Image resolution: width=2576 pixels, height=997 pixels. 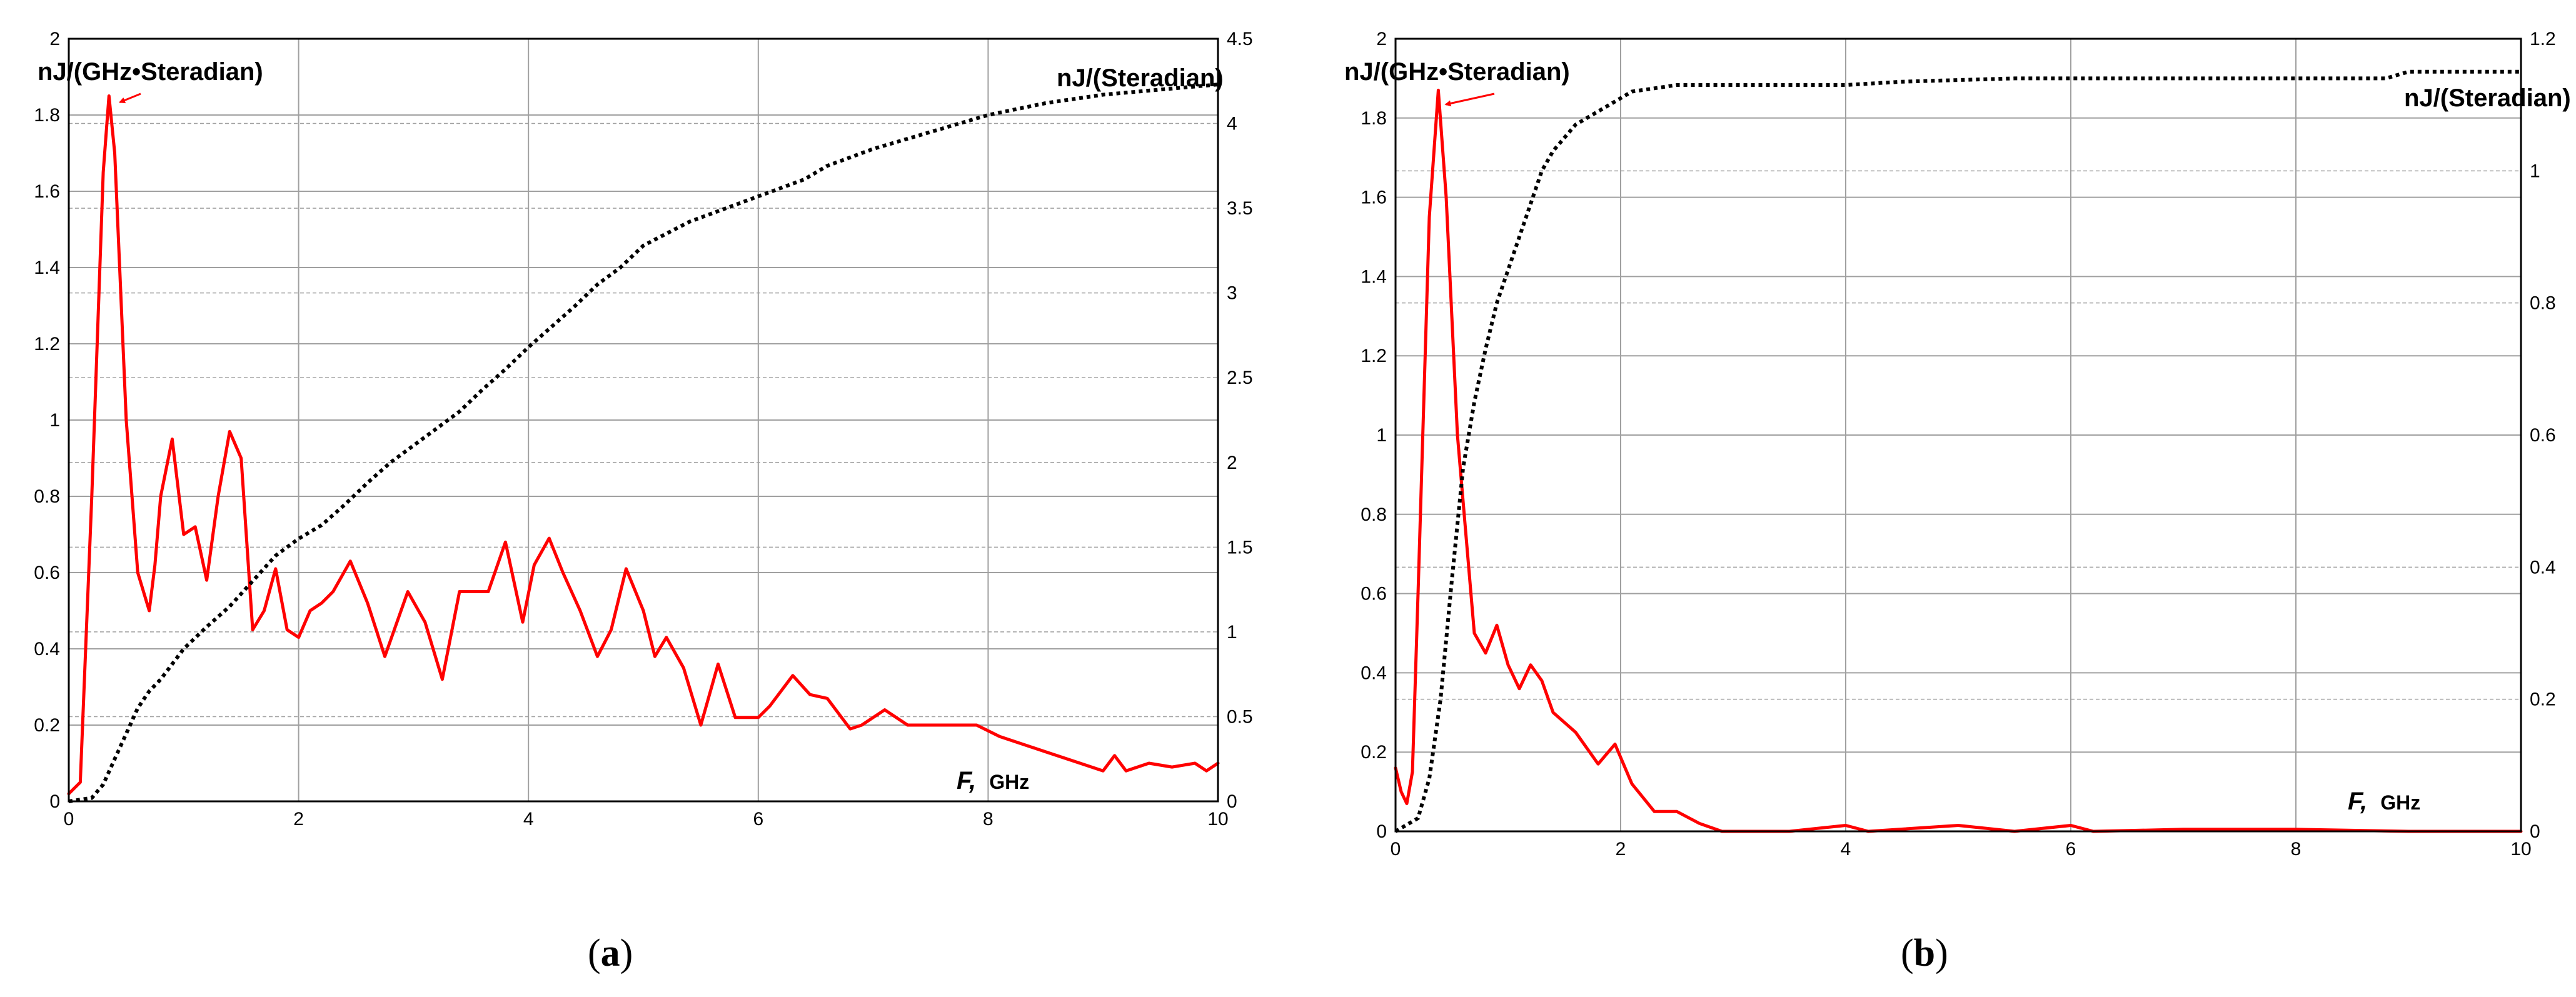 I want to click on y-right-tick-label: 1.5, so click(x=1240, y=547).